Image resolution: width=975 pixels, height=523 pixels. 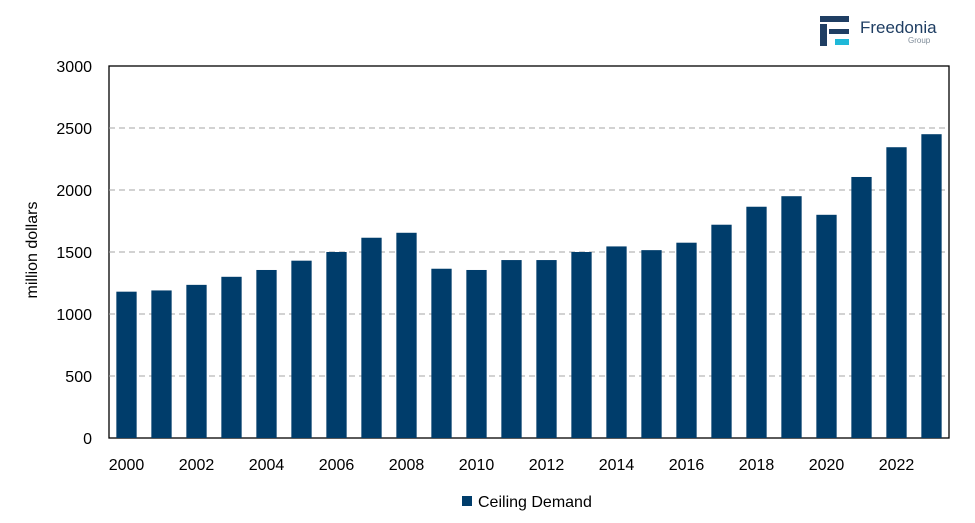 What do you see at coordinates (617, 465) in the screenshot?
I see `x-tick-label: 2014` at bounding box center [617, 465].